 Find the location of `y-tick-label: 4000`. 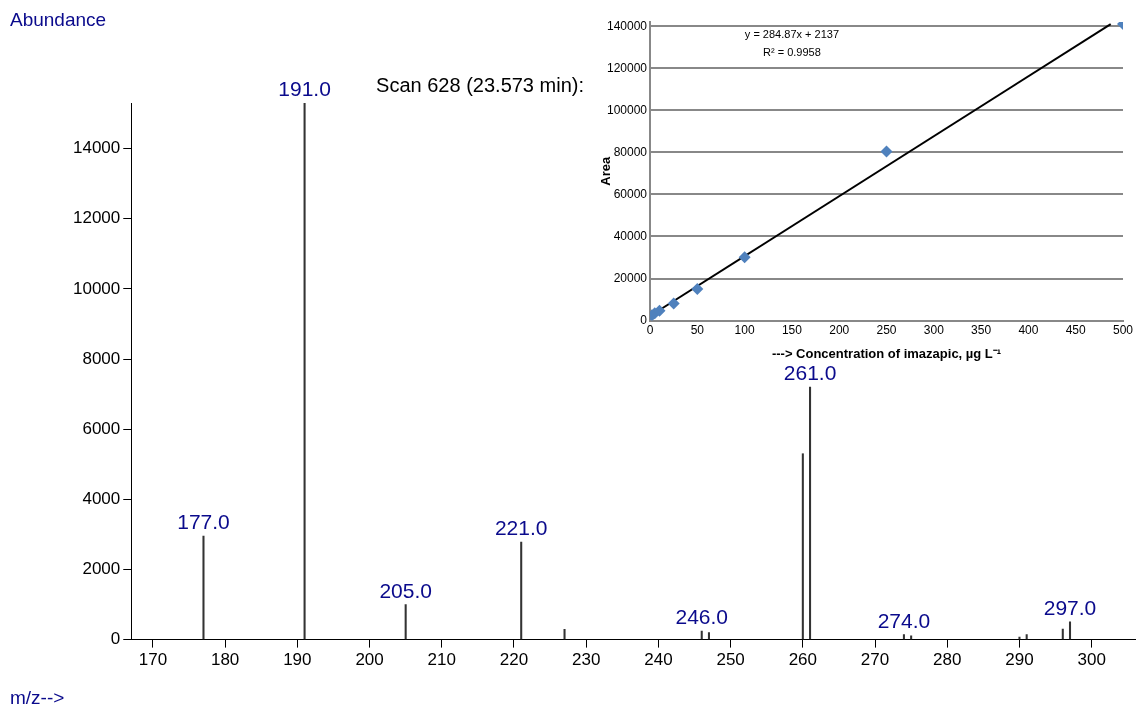

y-tick-label: 4000 is located at coordinates (101, 498).